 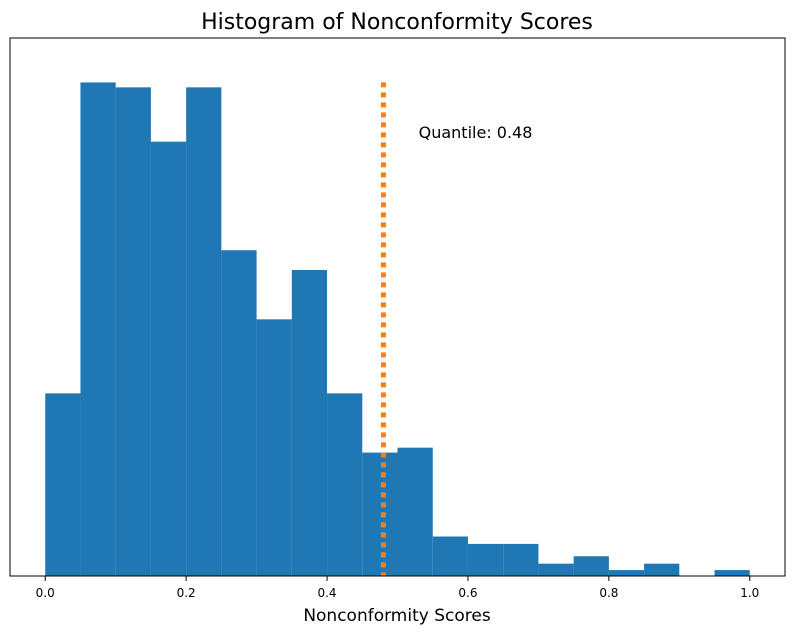 I want to click on x-tick-label: 0.6, so click(x=467, y=593).